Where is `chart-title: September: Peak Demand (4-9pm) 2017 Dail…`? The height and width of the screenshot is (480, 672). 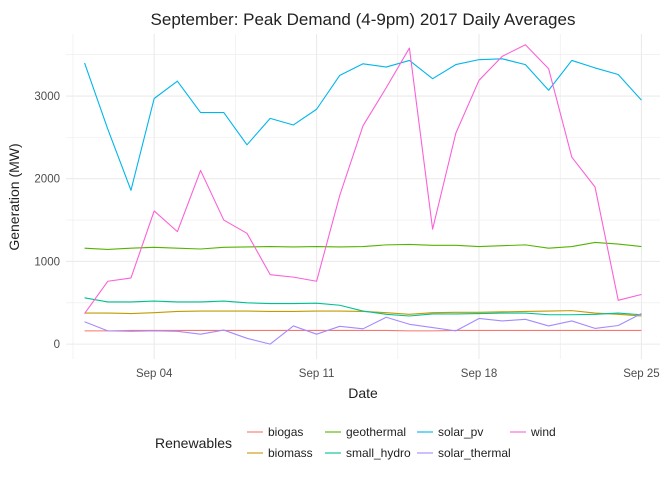
chart-title: September: Peak Demand (4-9pm) 2017 Dail… is located at coordinates (363, 19).